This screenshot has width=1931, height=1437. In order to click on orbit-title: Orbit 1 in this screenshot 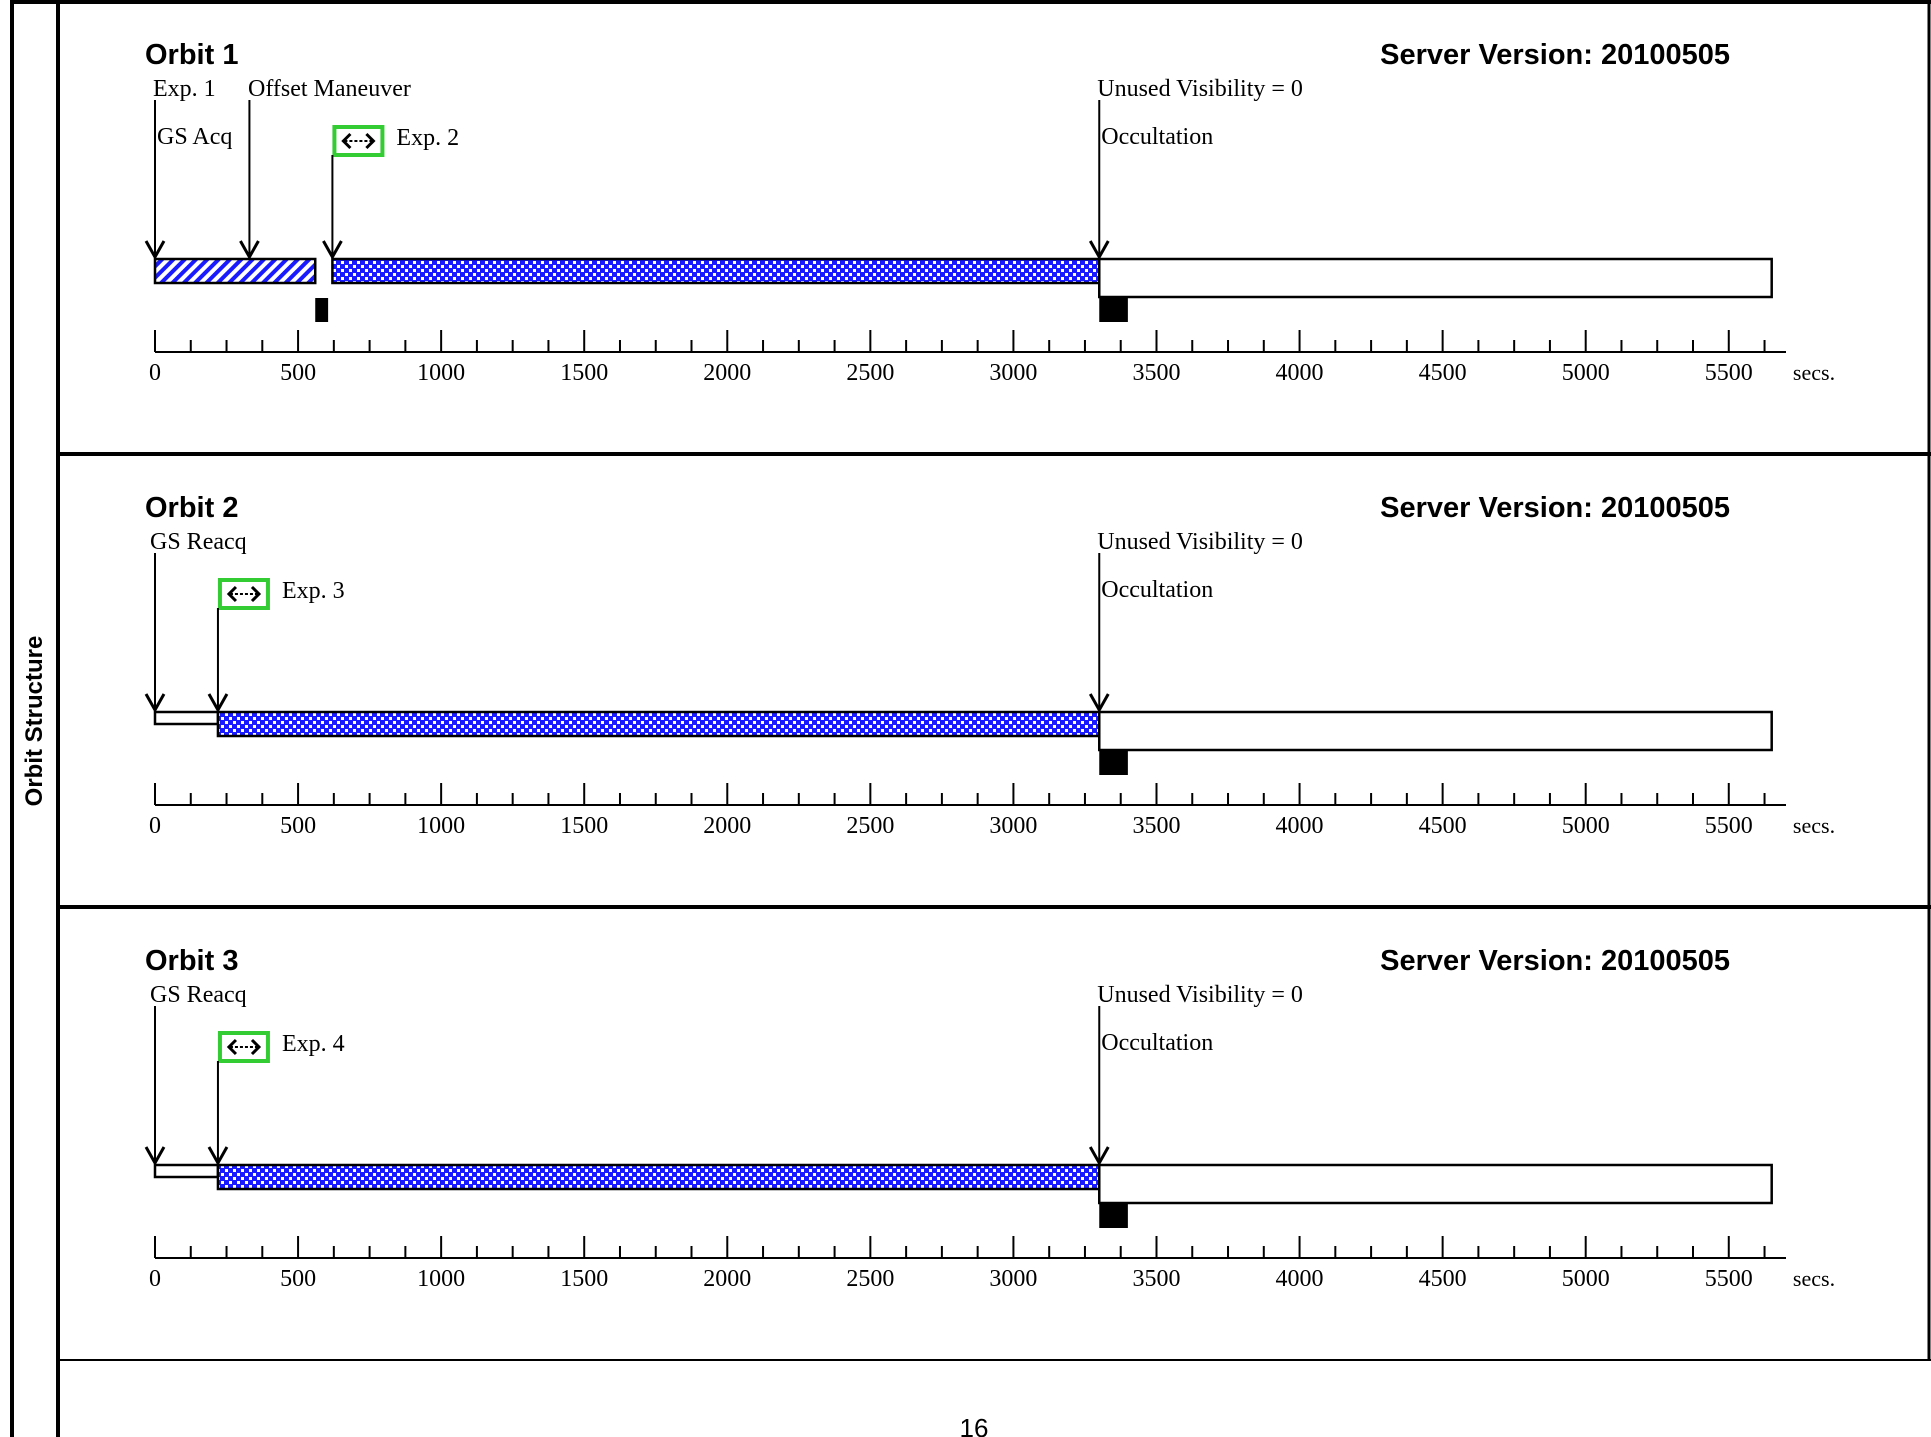, I will do `click(191, 55)`.